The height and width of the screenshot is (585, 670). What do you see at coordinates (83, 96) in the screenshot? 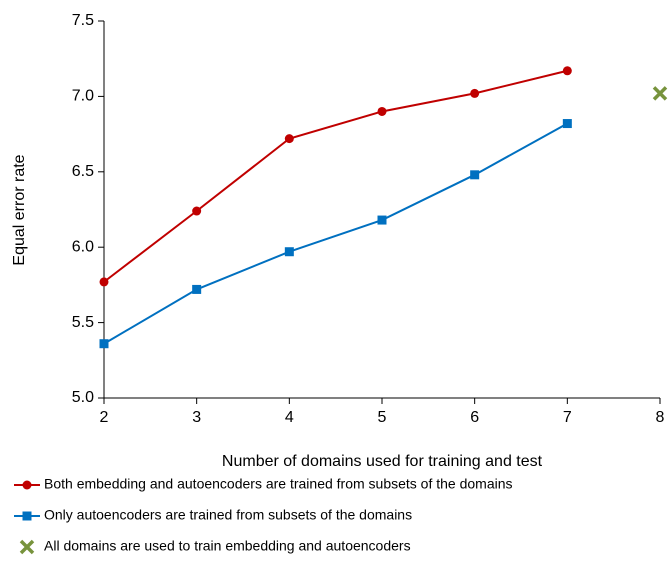
I see `y-tick-label: 7.0` at bounding box center [83, 96].